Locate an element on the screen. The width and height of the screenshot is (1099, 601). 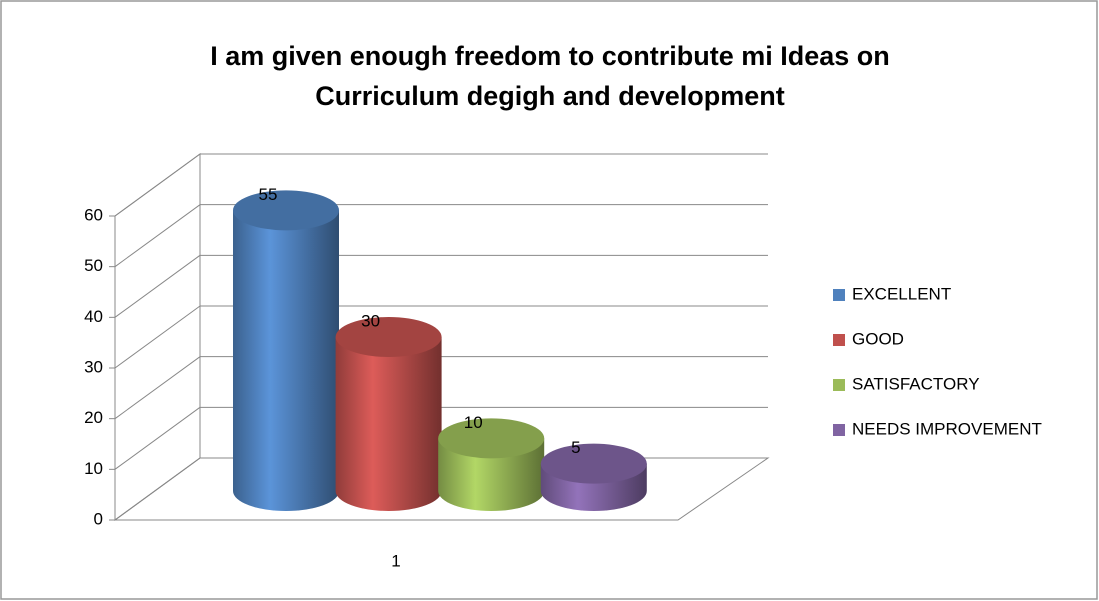
data-label: 55 is located at coordinates (268, 194).